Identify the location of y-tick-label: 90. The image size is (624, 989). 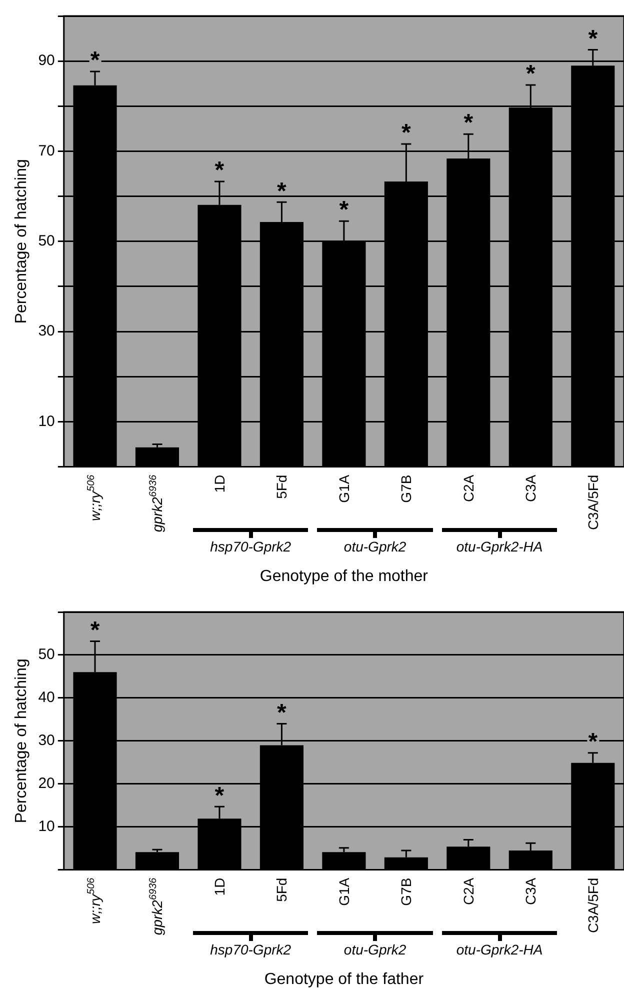
(46, 61).